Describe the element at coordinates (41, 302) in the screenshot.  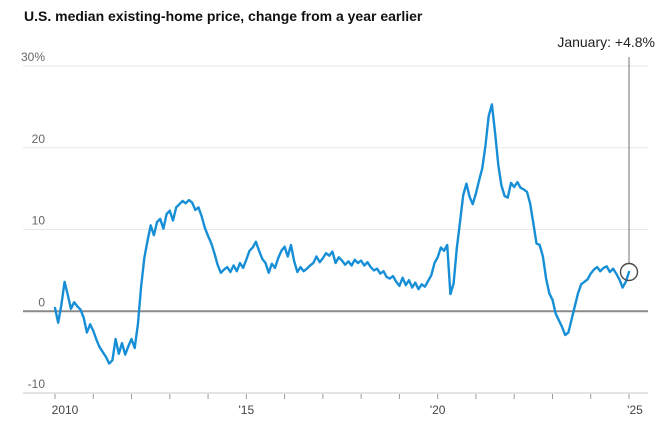
I see `y-axis-label: 0` at that location.